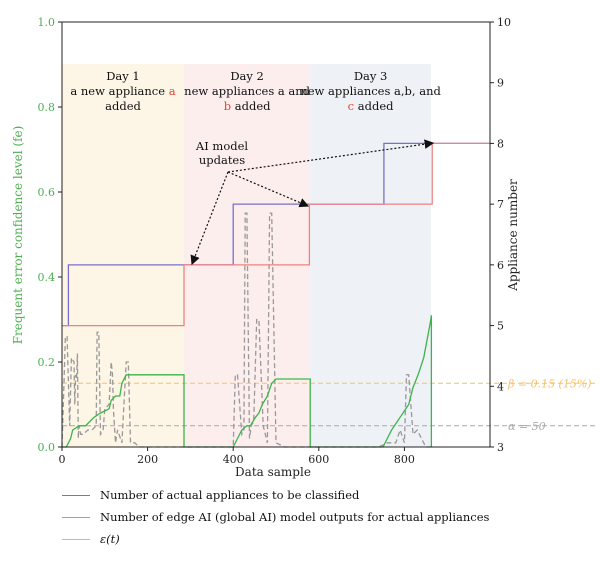  What do you see at coordinates (549, 383) in the screenshot?
I see `beta-threshold-label: β = 0.15 (15%)` at bounding box center [549, 383].